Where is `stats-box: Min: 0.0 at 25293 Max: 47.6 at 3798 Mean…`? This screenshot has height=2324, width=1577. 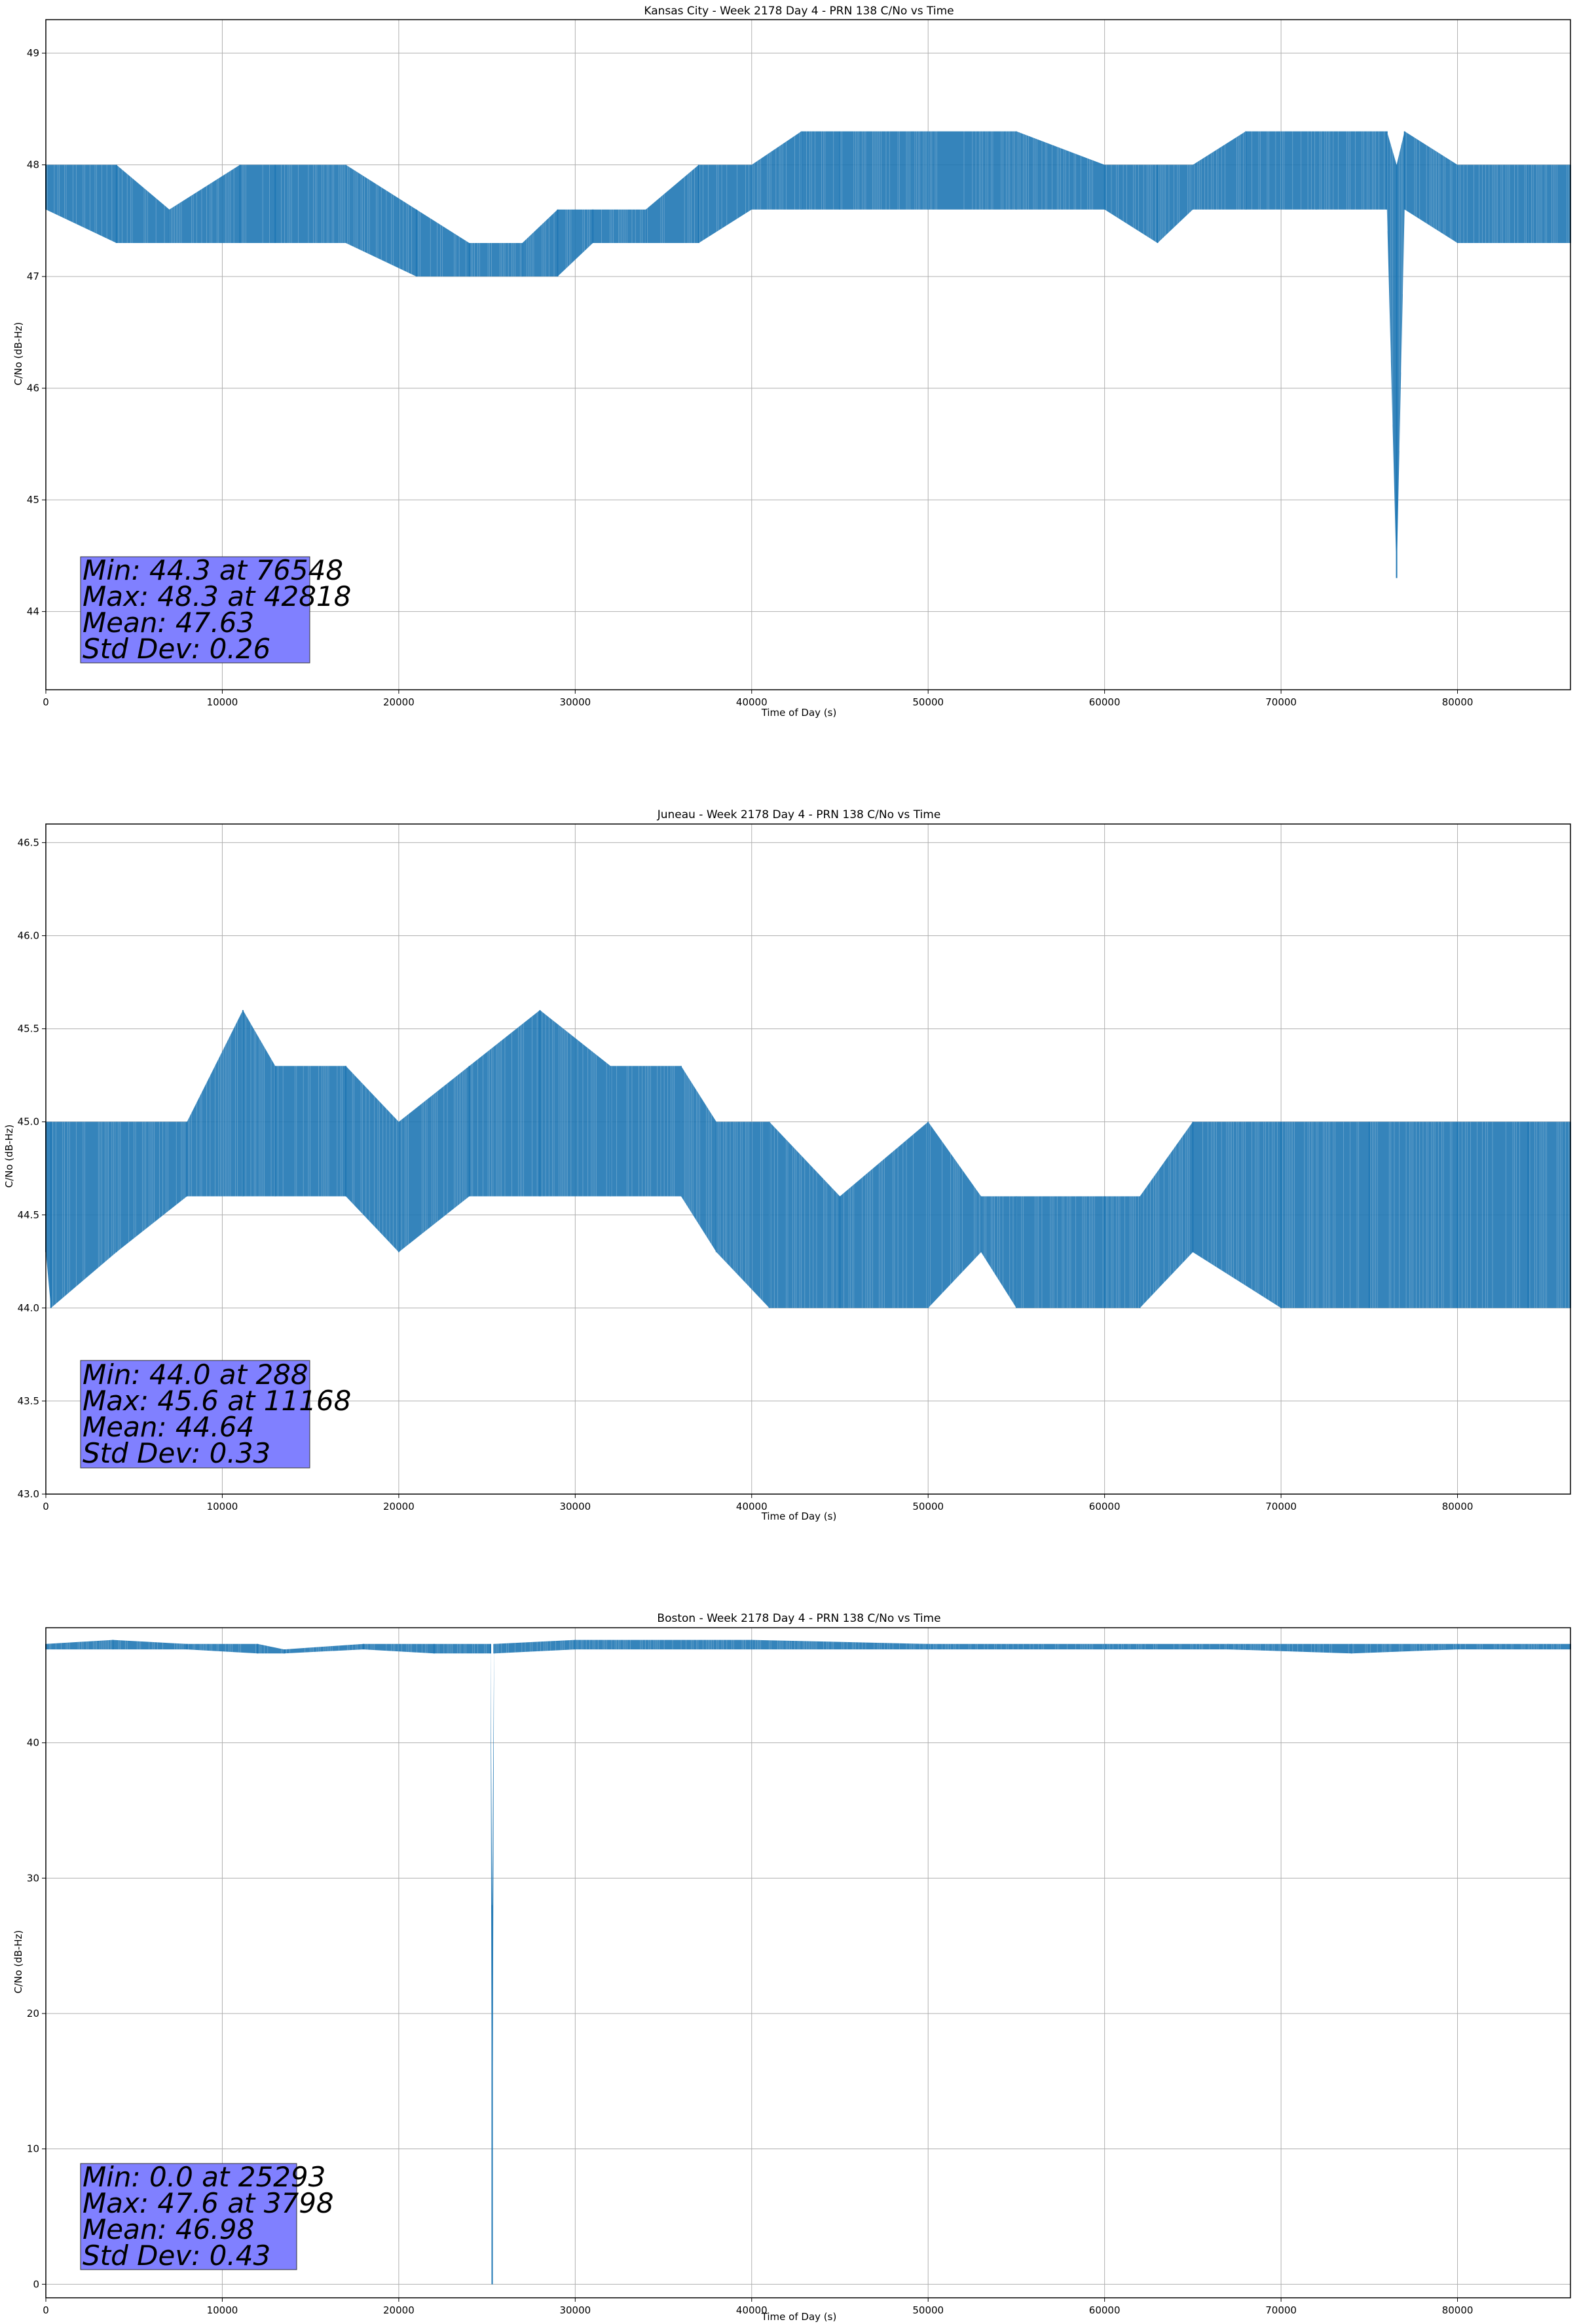 stats-box: Min: 0.0 at 25293 Max: 47.6 at 3798 Mean… is located at coordinates (207, 2216).